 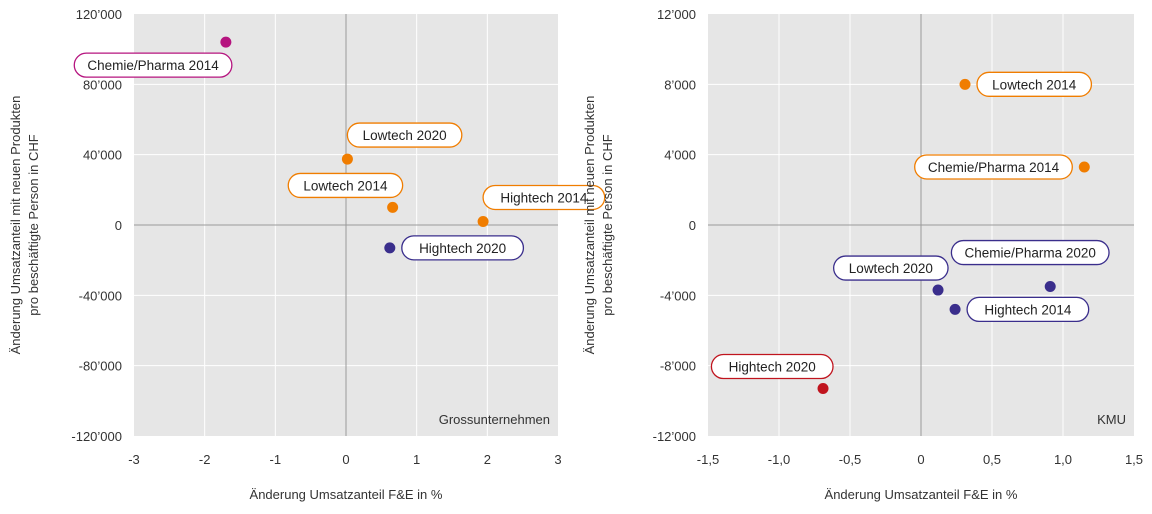 What do you see at coordinates (416, 459) in the screenshot?
I see `x-tick-label: 1` at bounding box center [416, 459].